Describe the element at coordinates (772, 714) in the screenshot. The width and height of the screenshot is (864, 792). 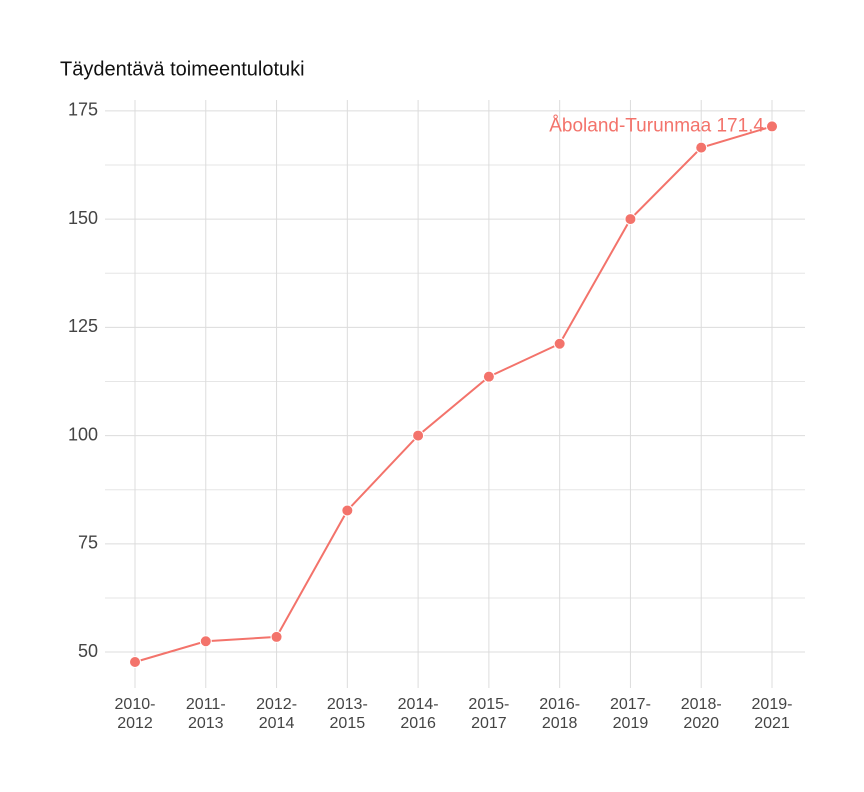
I see `x-tick-label: 2019-2021` at that location.